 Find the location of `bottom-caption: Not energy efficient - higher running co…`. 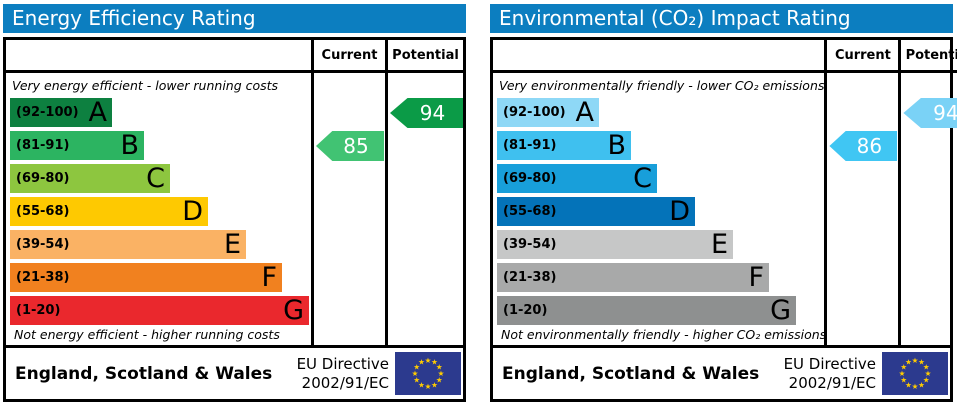

bottom-caption: Not energy efficient - higher running co… is located at coordinates (147, 334).